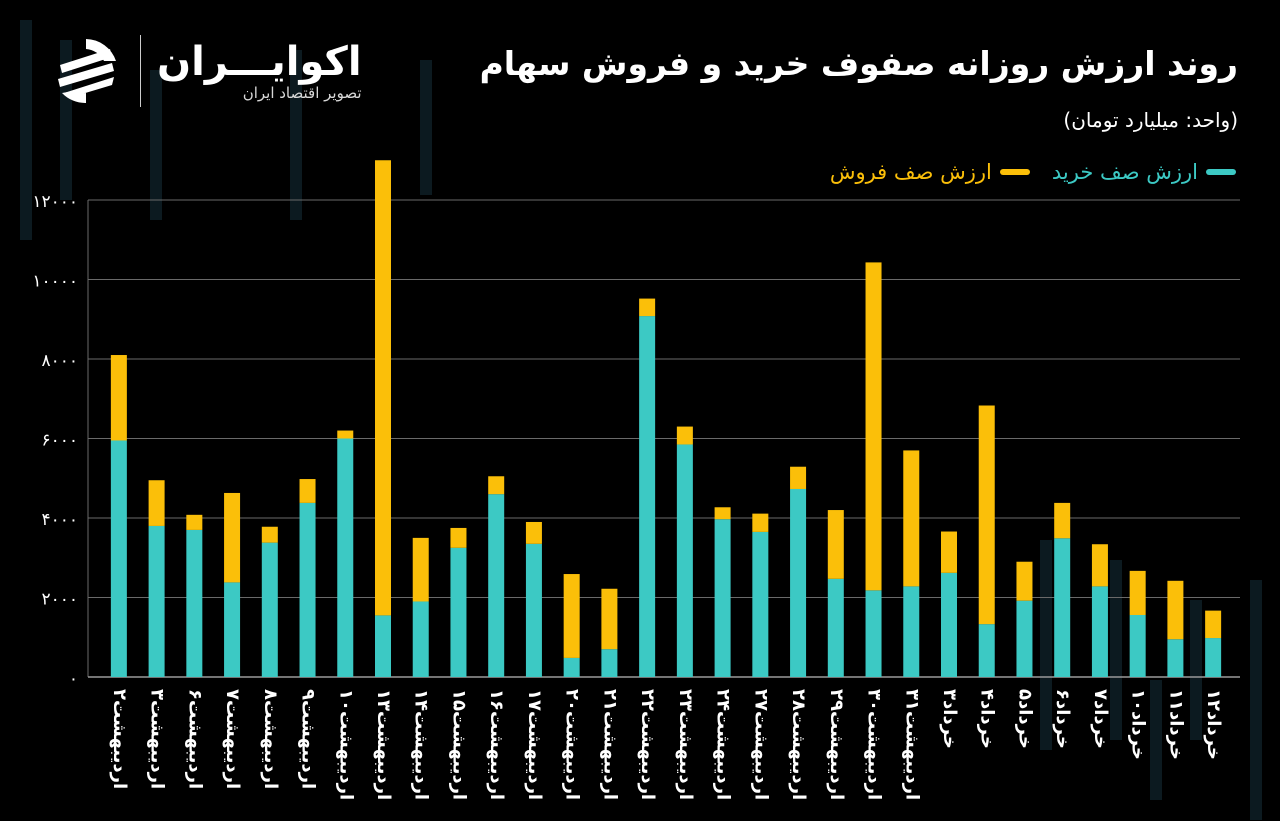 The height and width of the screenshot is (821, 1280). I want to click on y-tick-label: ۱۰۰۰۰, so click(55, 282).